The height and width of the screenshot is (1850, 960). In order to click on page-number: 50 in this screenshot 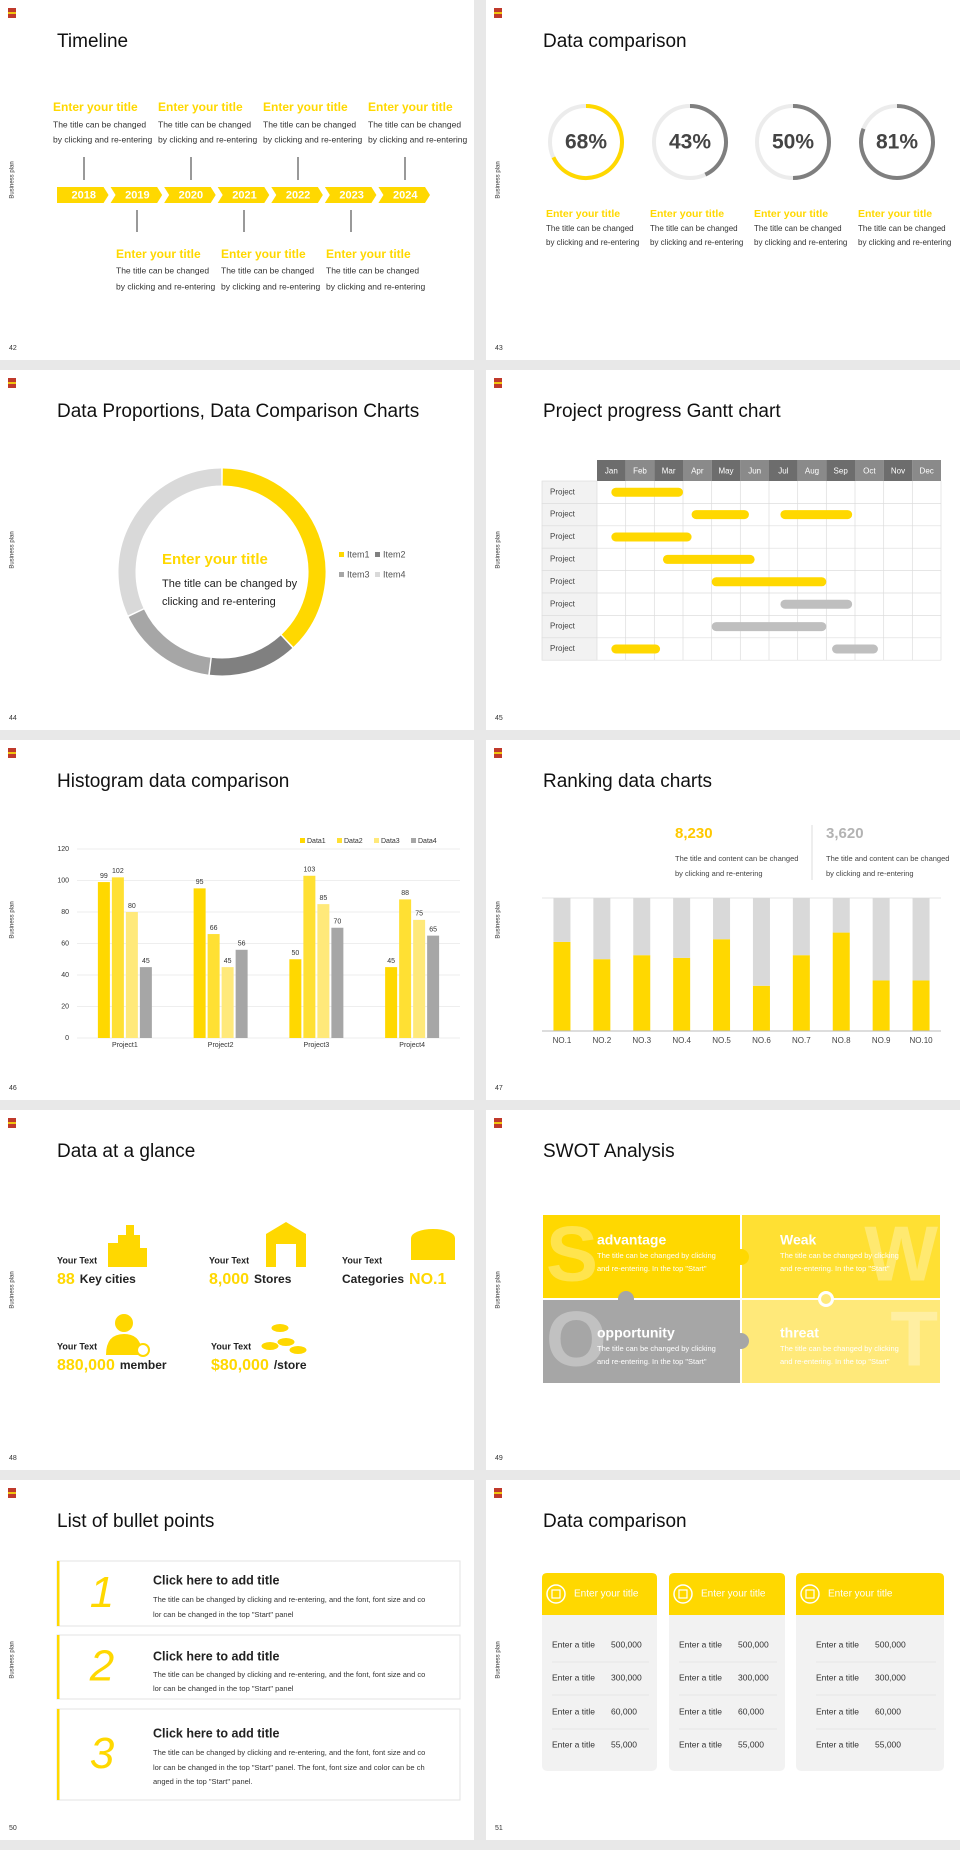, I will do `click(13, 1828)`.